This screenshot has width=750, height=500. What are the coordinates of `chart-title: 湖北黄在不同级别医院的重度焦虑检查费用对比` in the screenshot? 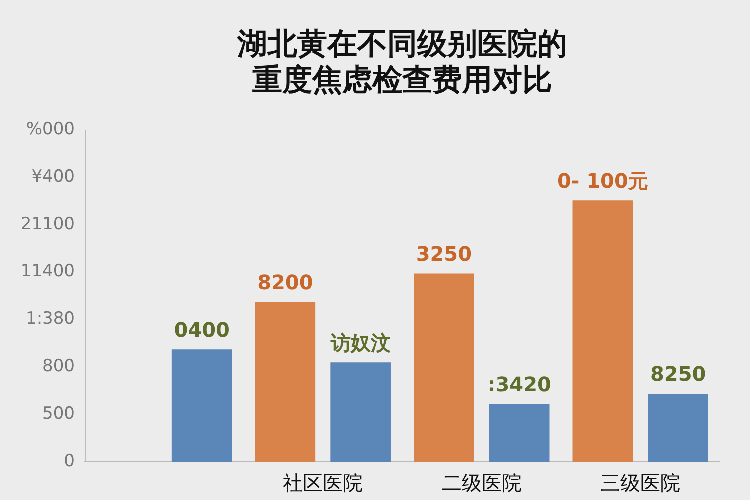 It's located at (402, 62).